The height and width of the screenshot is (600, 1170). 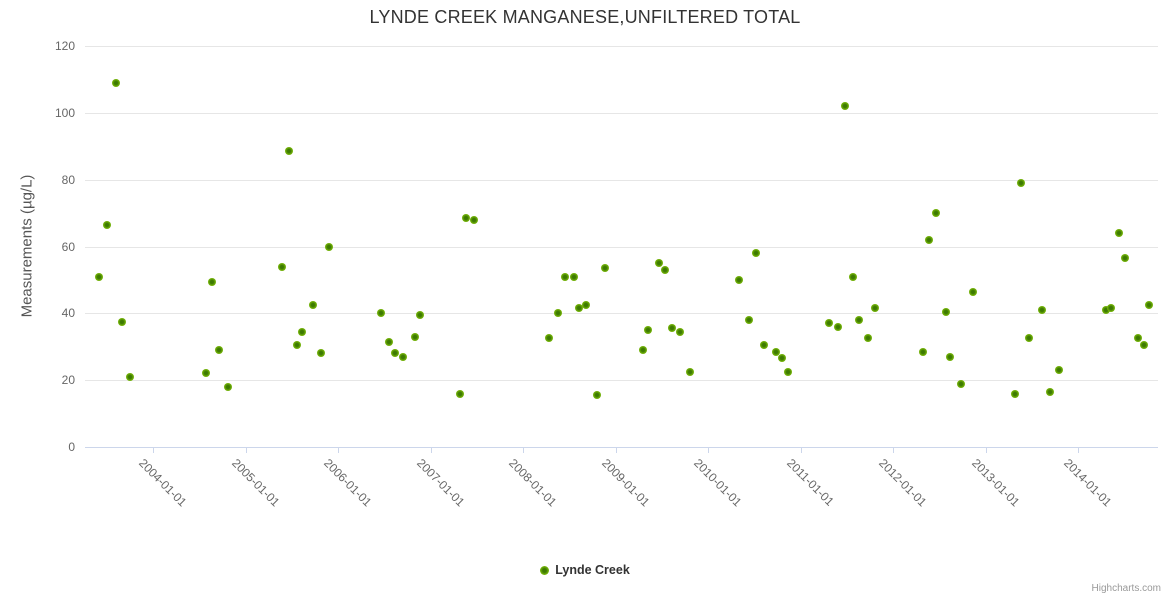 What do you see at coordinates (995, 483) in the screenshot?
I see `x-axis-tick-label: 2013-01-01` at bounding box center [995, 483].